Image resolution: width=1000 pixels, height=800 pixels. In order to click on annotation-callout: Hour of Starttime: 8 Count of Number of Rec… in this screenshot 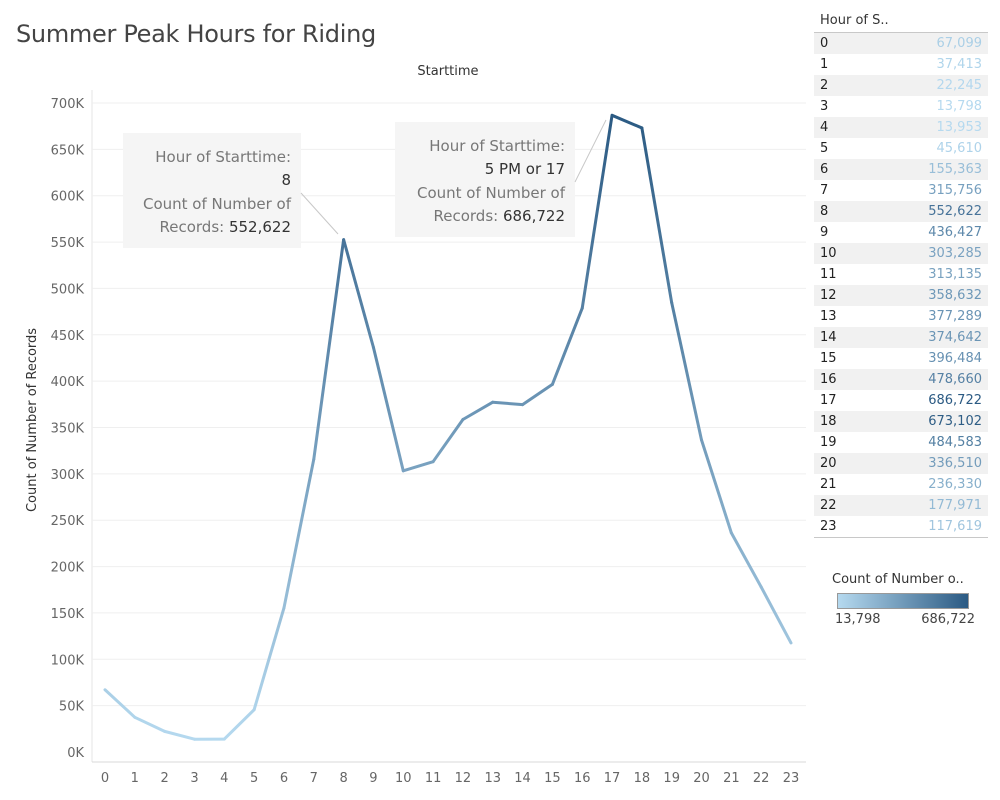, I will do `click(231, 190)`.